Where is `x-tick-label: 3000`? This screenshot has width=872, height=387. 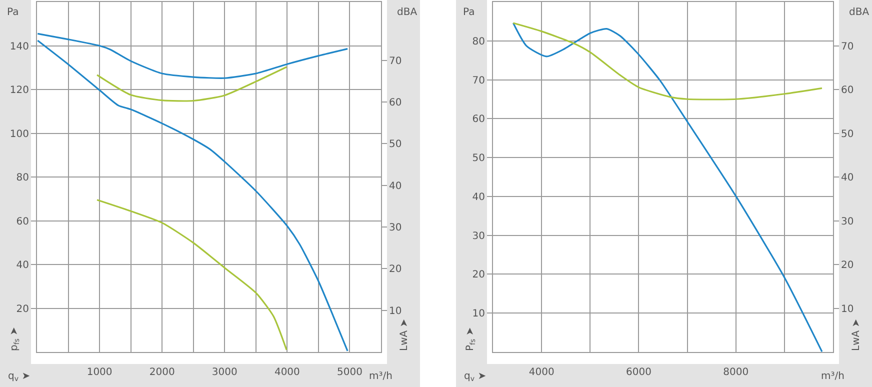 x-tick-label: 3000 is located at coordinates (225, 372).